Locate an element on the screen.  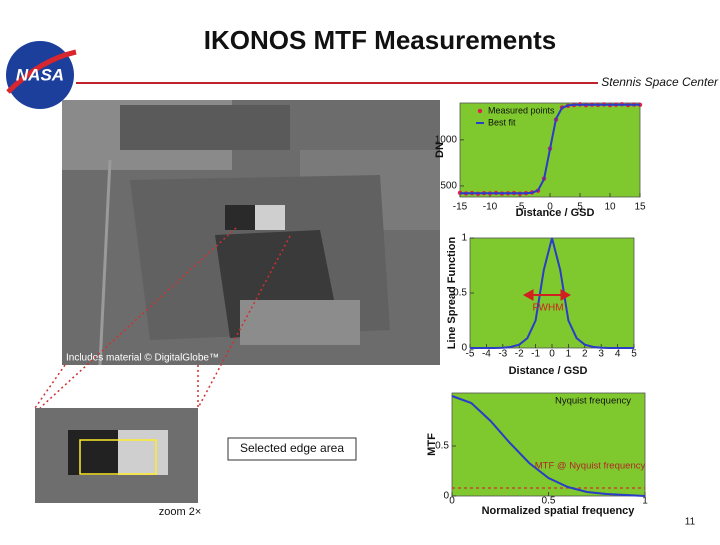
annotation: FWHM is located at coordinates (547, 308).